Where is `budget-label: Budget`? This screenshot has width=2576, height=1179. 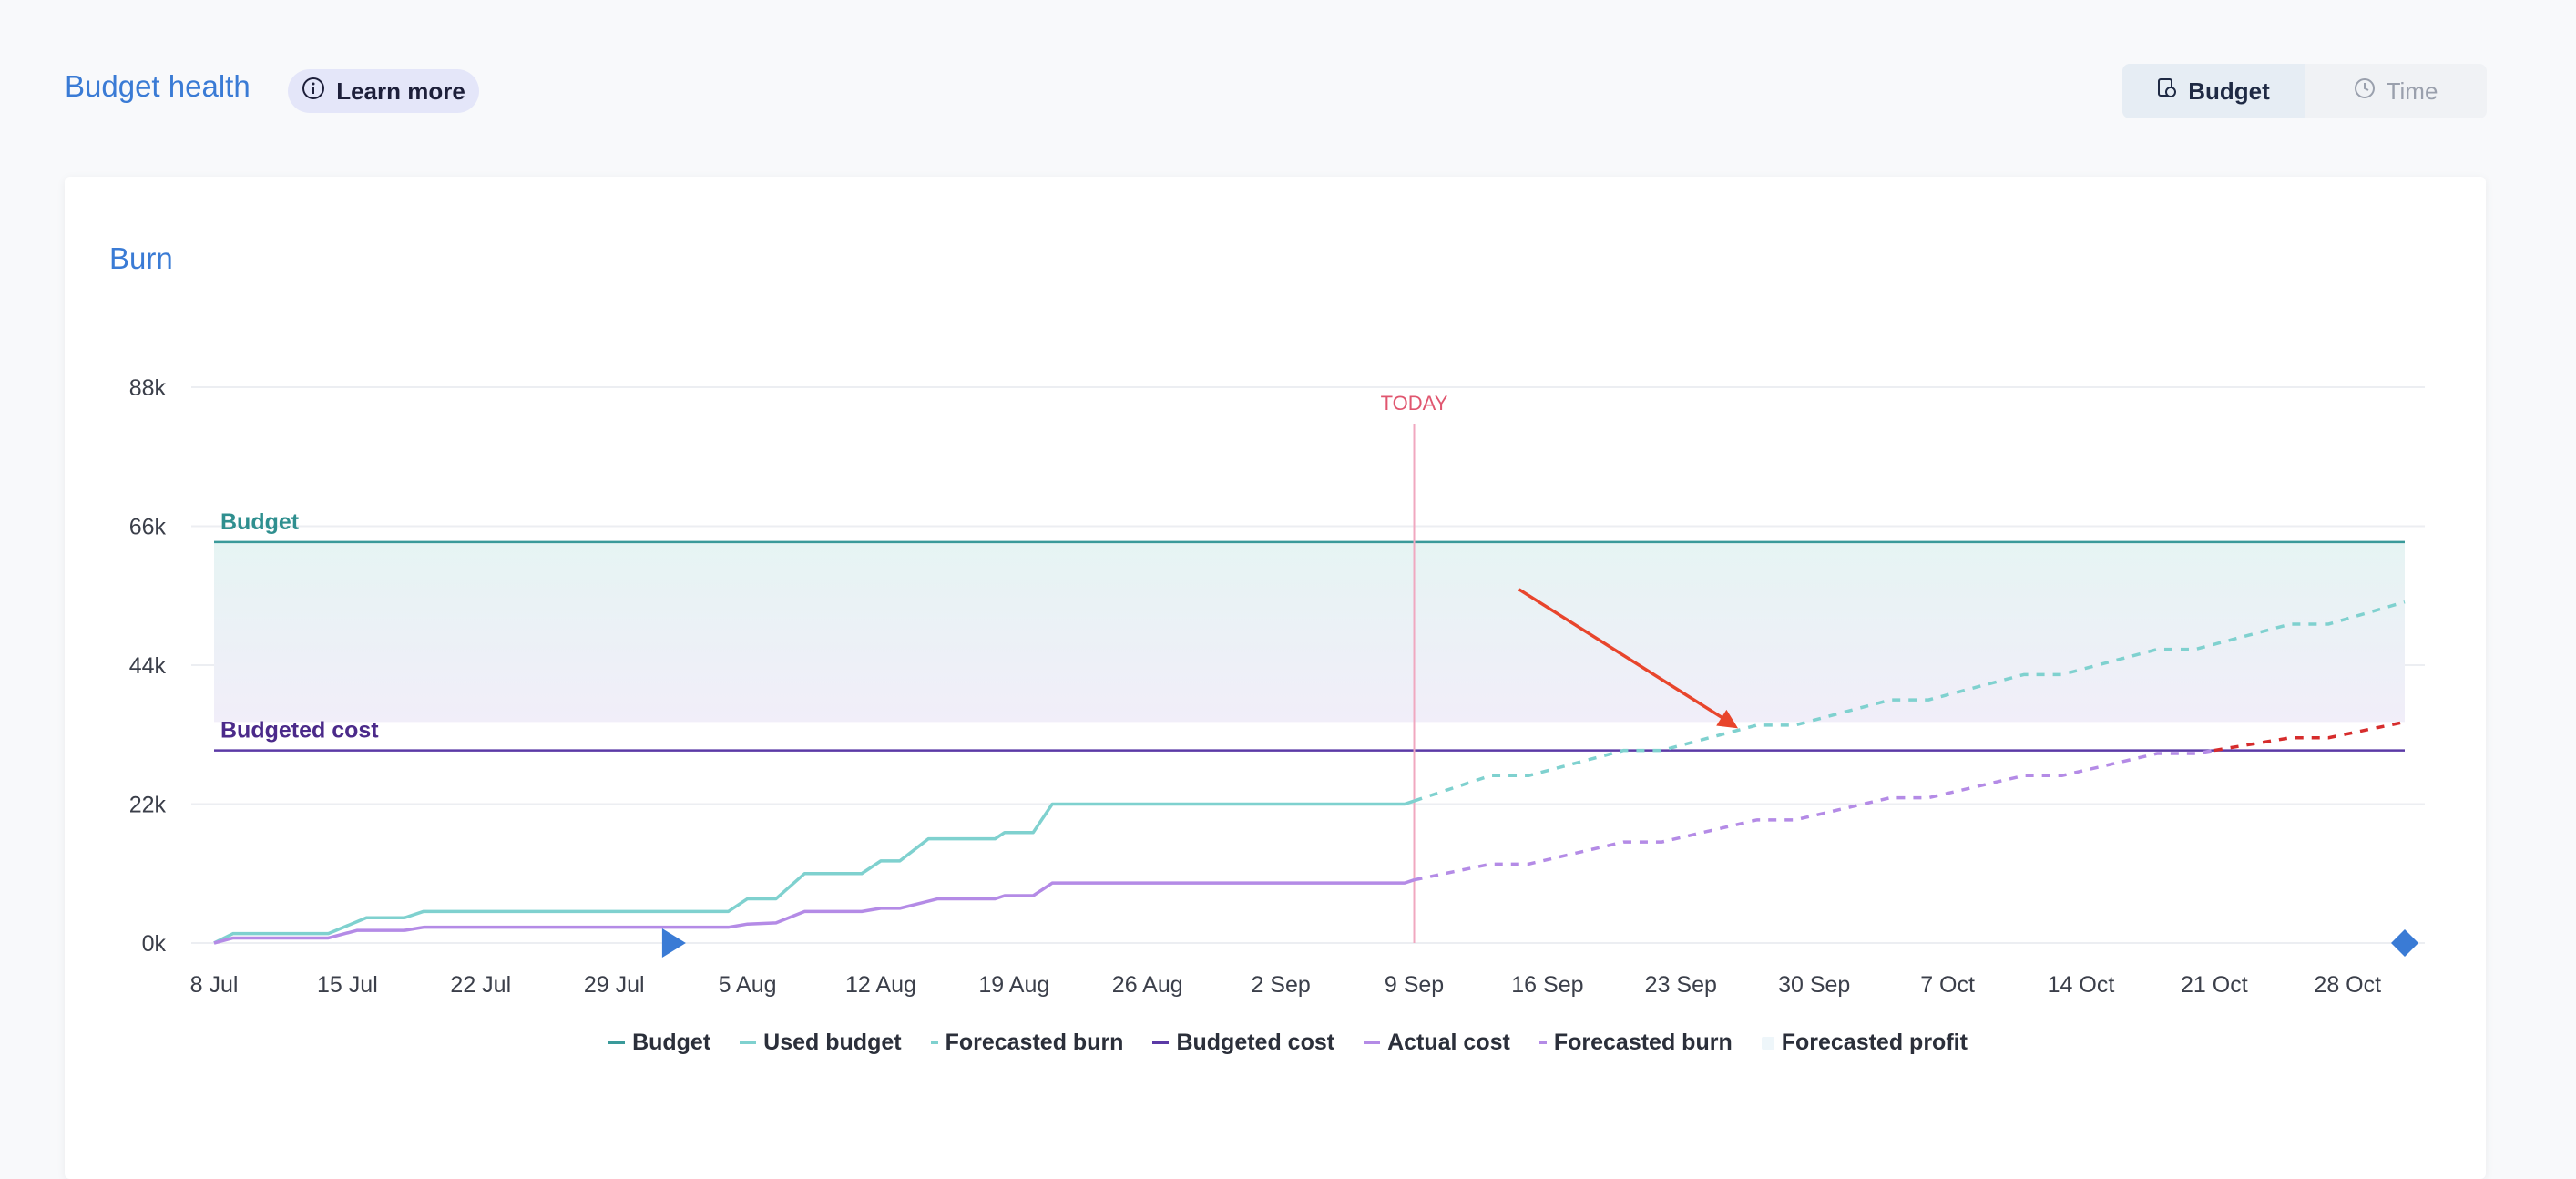
budget-label: Budget is located at coordinates (260, 522).